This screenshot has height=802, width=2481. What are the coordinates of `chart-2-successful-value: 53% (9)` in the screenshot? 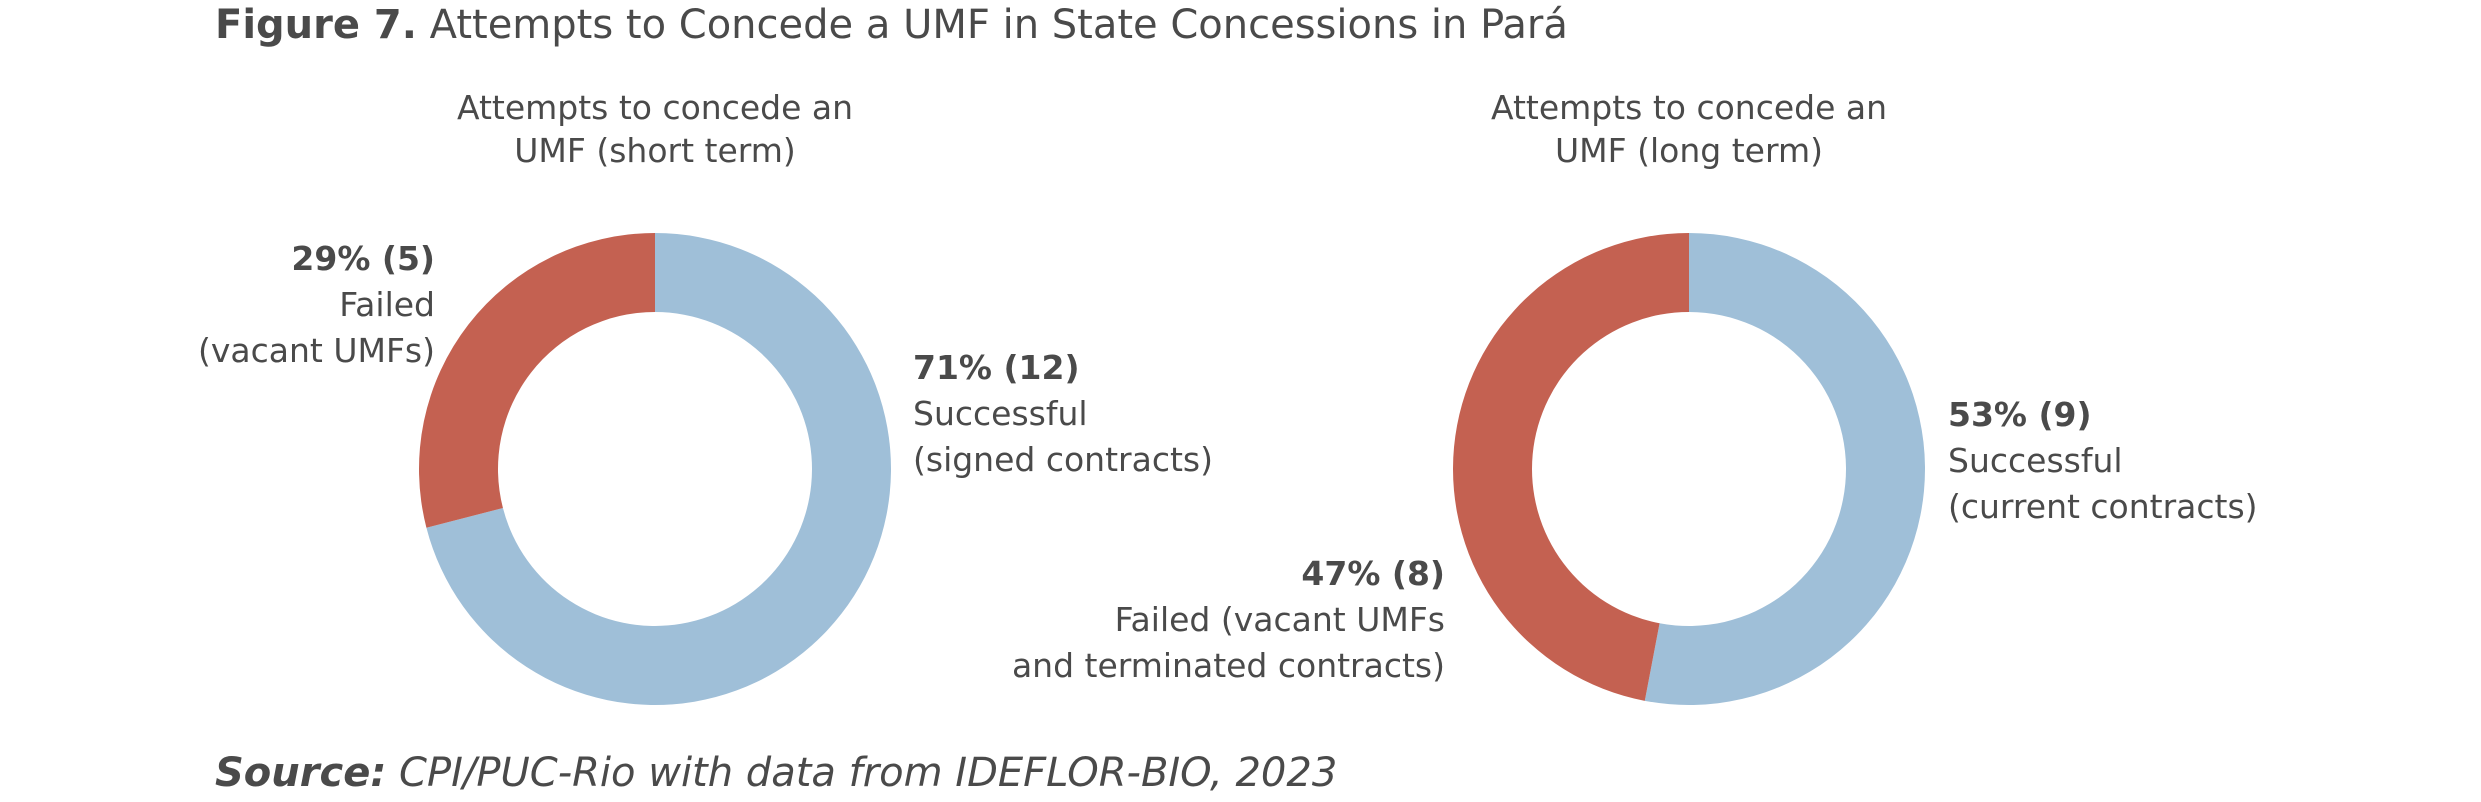 It's located at (2020, 414).